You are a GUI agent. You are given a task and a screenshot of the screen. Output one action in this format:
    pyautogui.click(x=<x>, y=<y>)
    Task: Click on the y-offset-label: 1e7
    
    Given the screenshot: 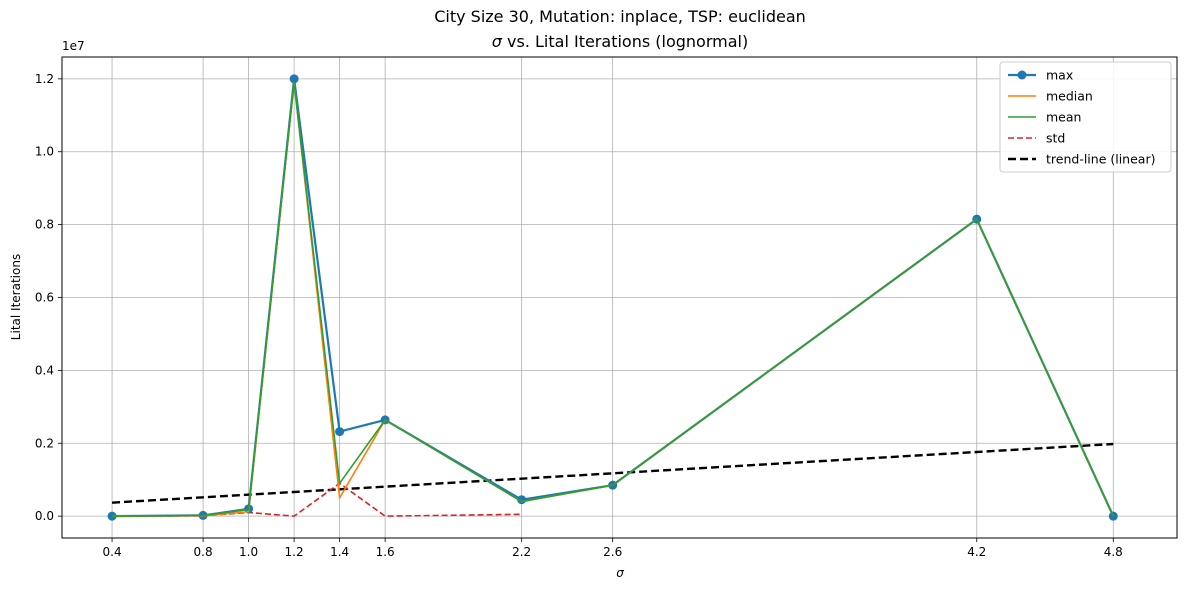 What is the action you would take?
    pyautogui.click(x=73, y=46)
    